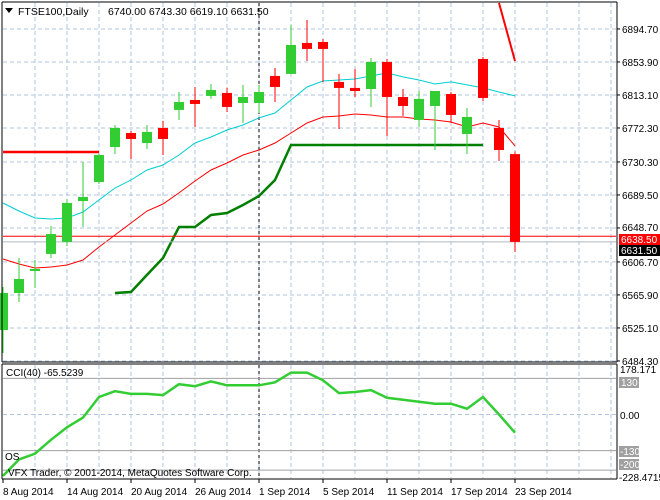  I want to click on ohlc-readout: 6740.00 6743.30 6619.10 6631.50, so click(188, 12).